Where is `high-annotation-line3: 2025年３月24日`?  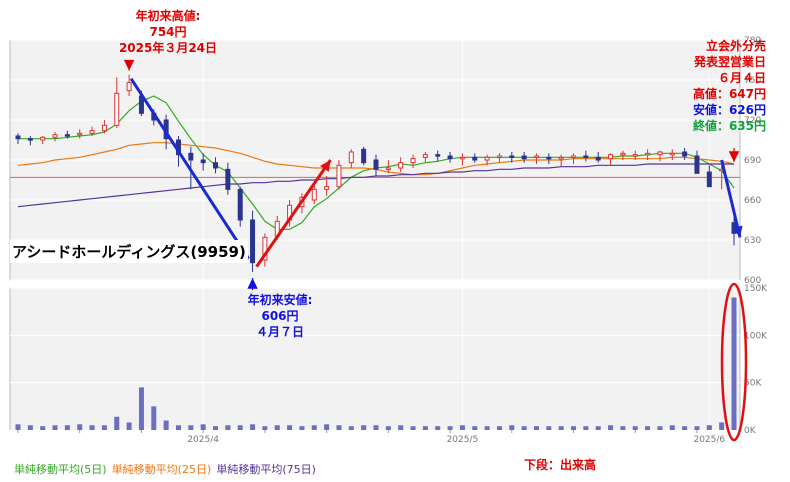
high-annotation-line3: 2025年３月24日 is located at coordinates (168, 48).